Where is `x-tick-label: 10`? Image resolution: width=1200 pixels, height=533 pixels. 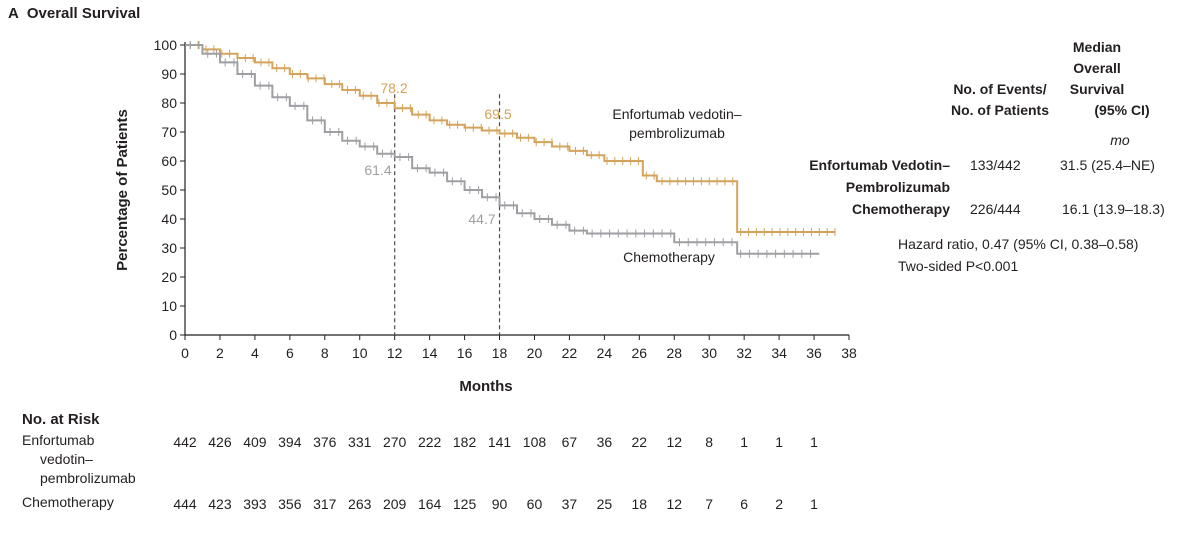 x-tick-label: 10 is located at coordinates (360, 353).